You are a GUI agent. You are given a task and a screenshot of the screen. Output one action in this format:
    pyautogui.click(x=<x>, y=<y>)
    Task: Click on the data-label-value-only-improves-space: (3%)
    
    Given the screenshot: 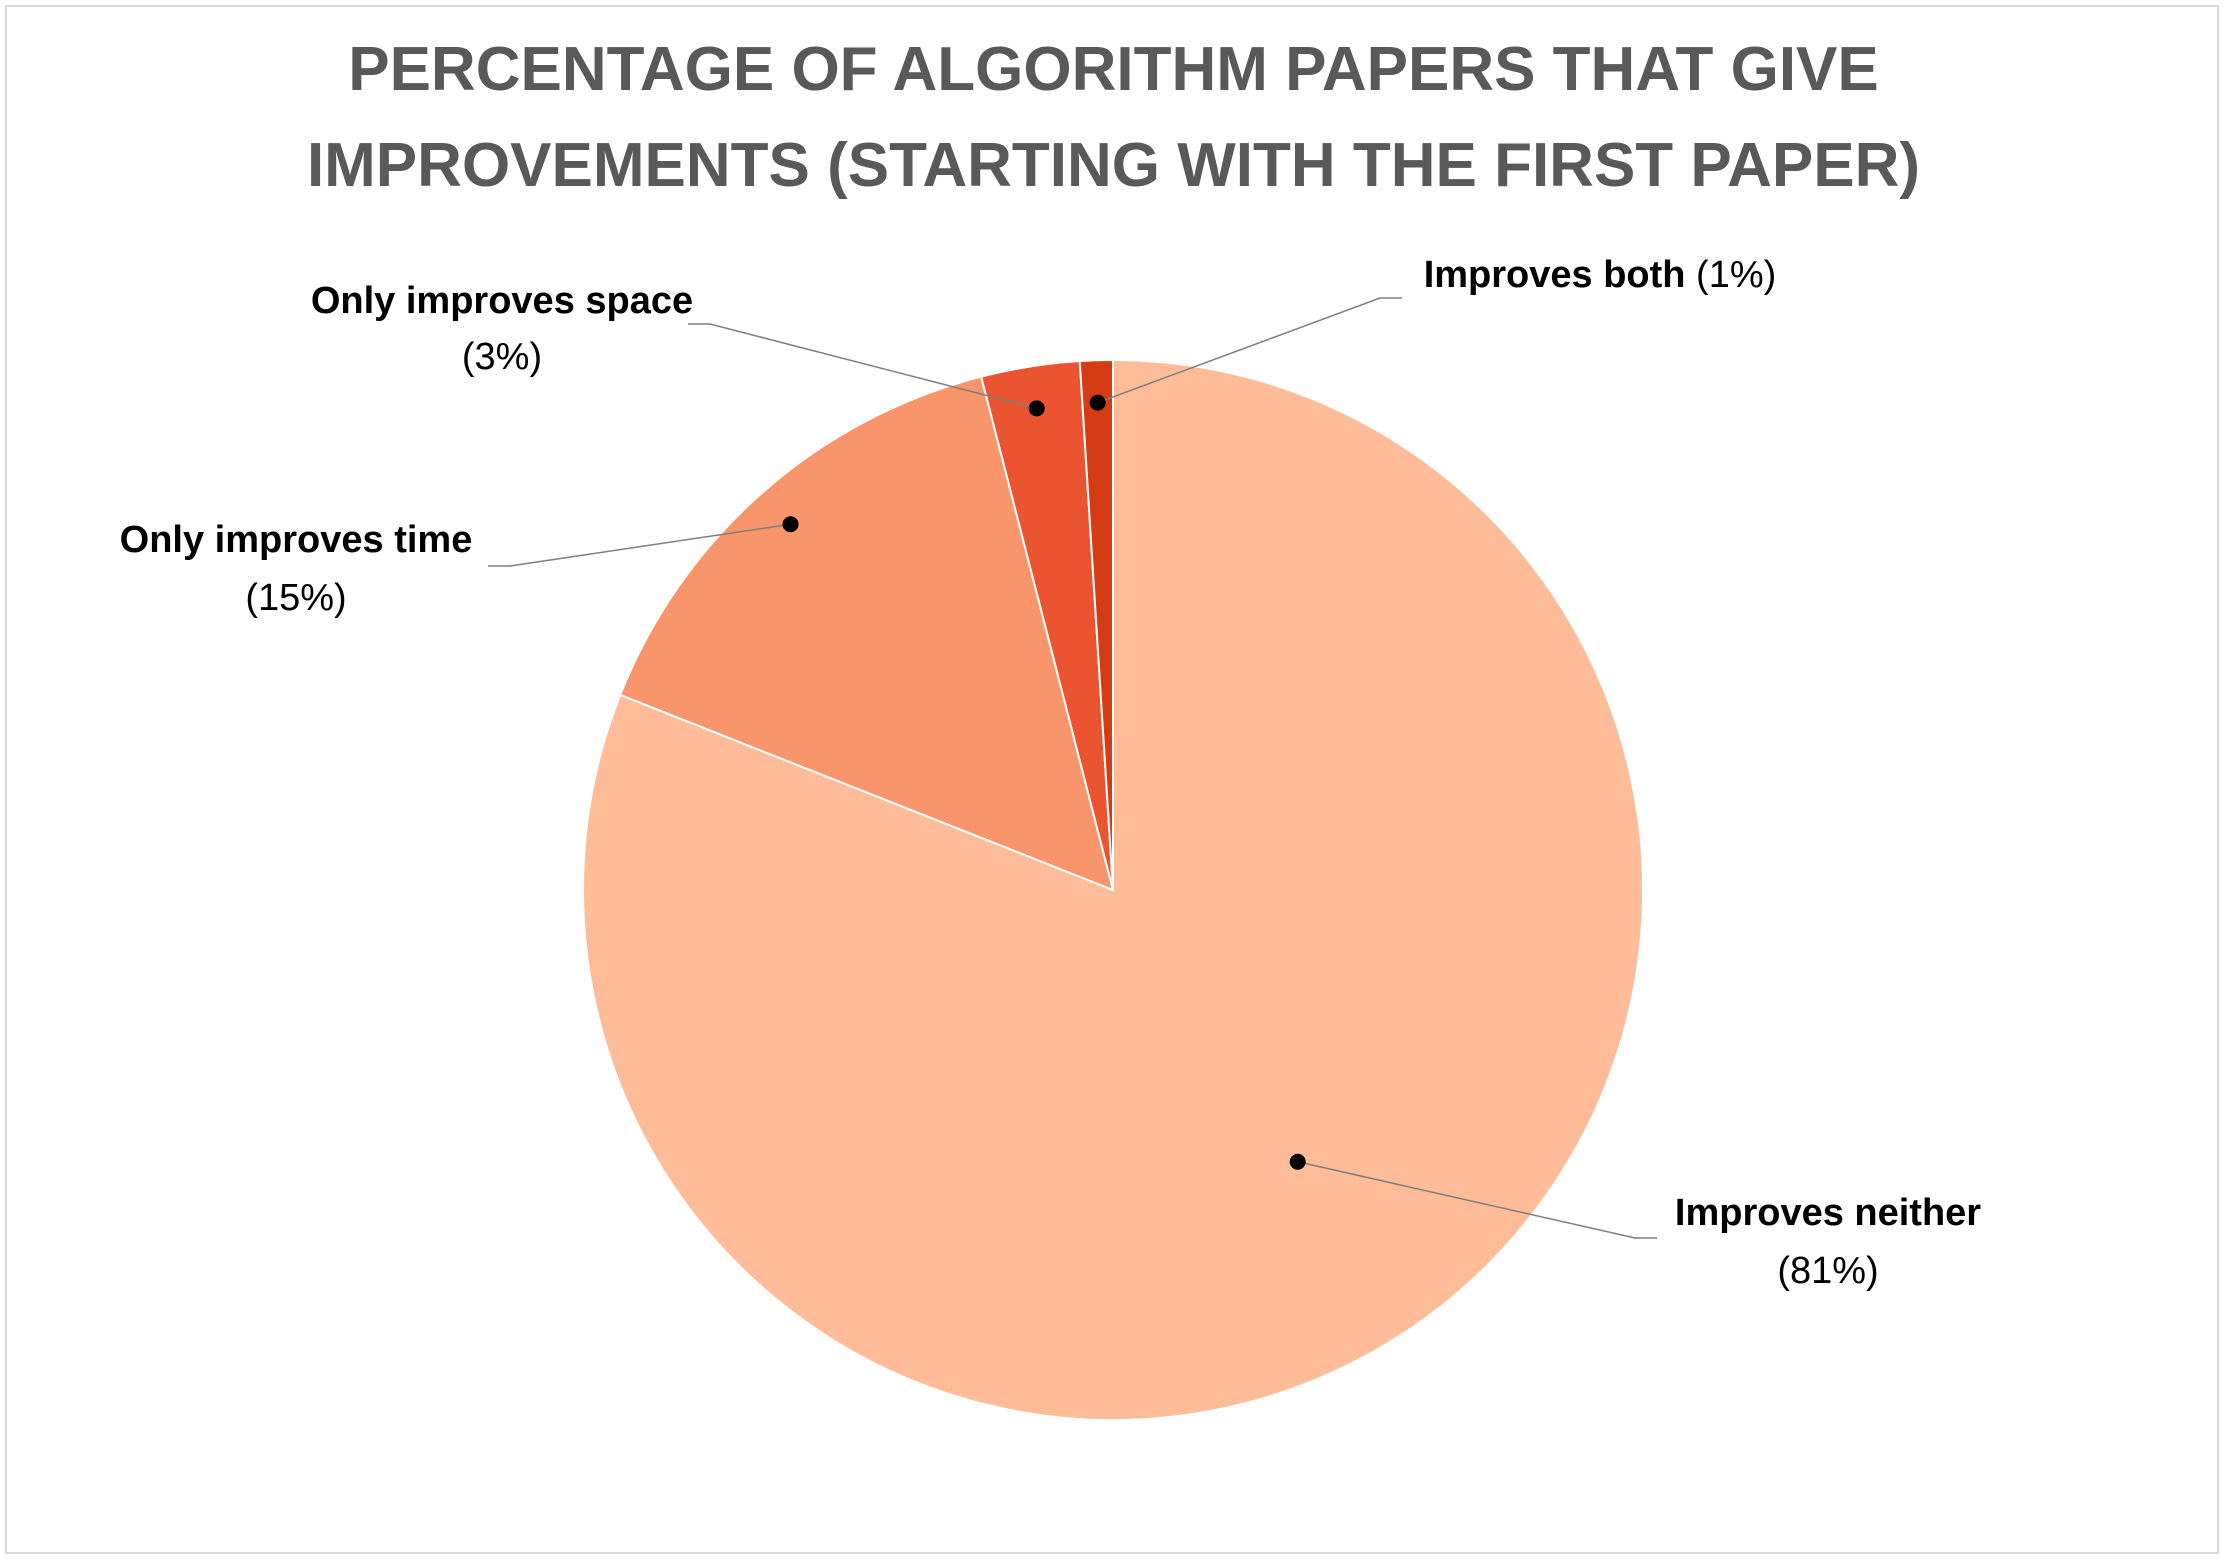 What is the action you would take?
    pyautogui.click(x=502, y=357)
    